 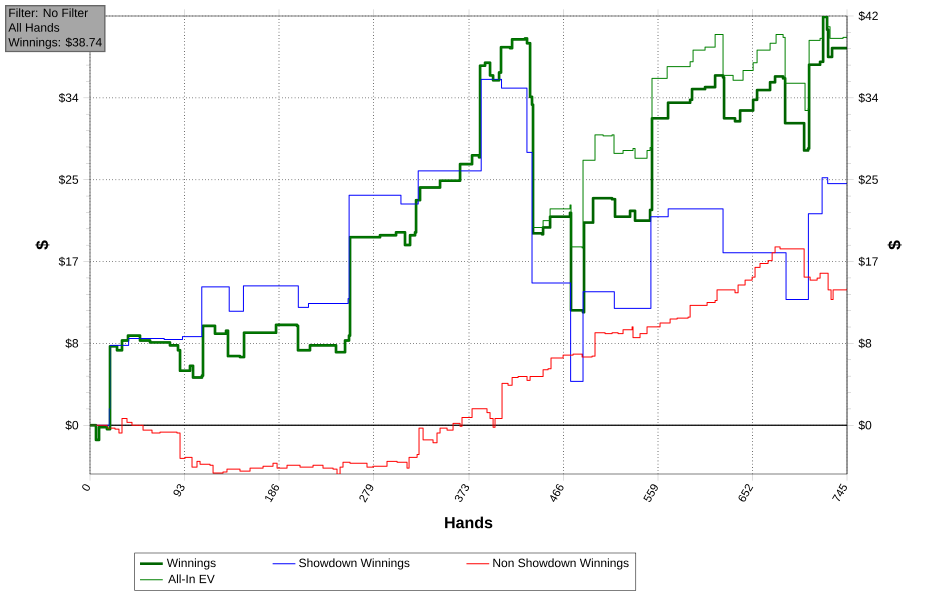 I want to click on y2-tick-label: $8, so click(x=865, y=343).